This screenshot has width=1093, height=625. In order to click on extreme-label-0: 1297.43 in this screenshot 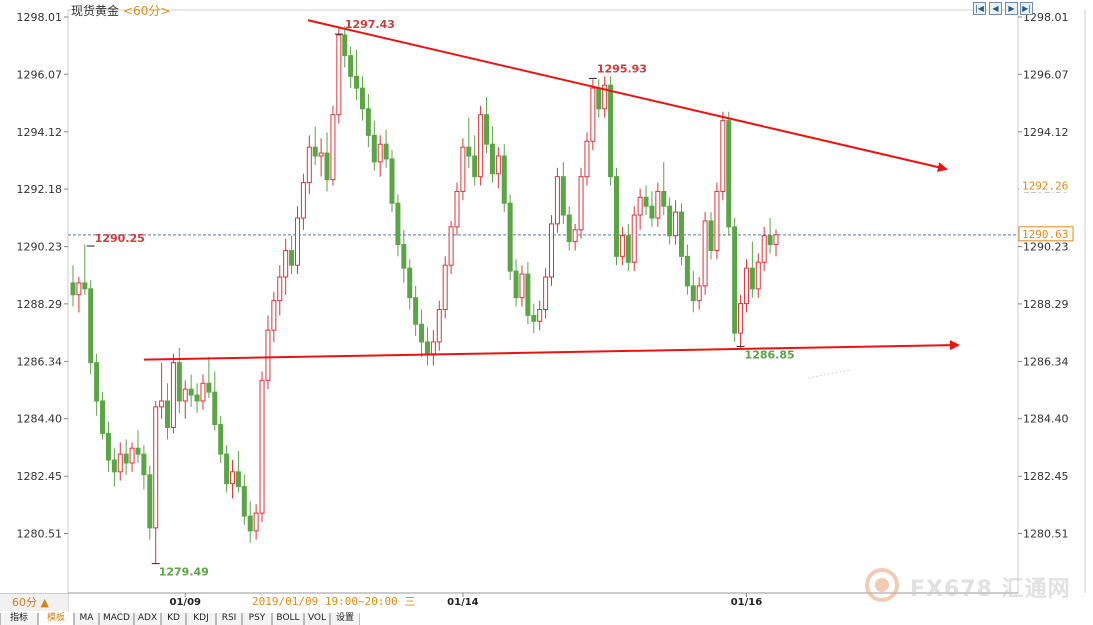, I will do `click(370, 24)`.